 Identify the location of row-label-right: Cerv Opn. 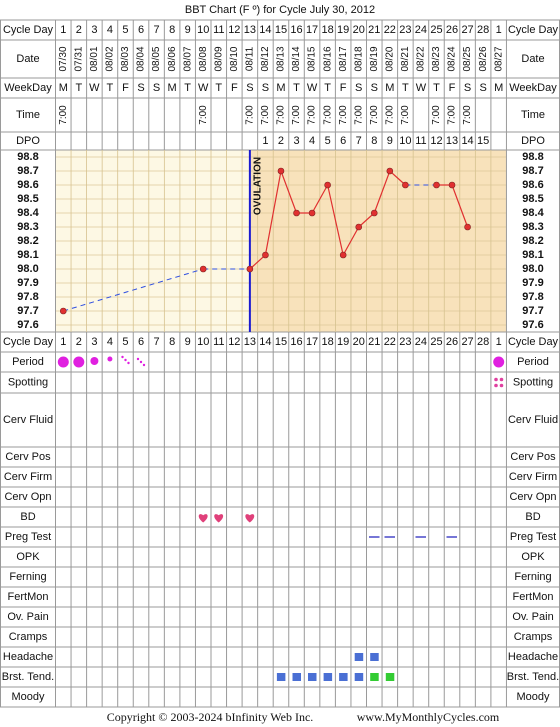
(532, 497).